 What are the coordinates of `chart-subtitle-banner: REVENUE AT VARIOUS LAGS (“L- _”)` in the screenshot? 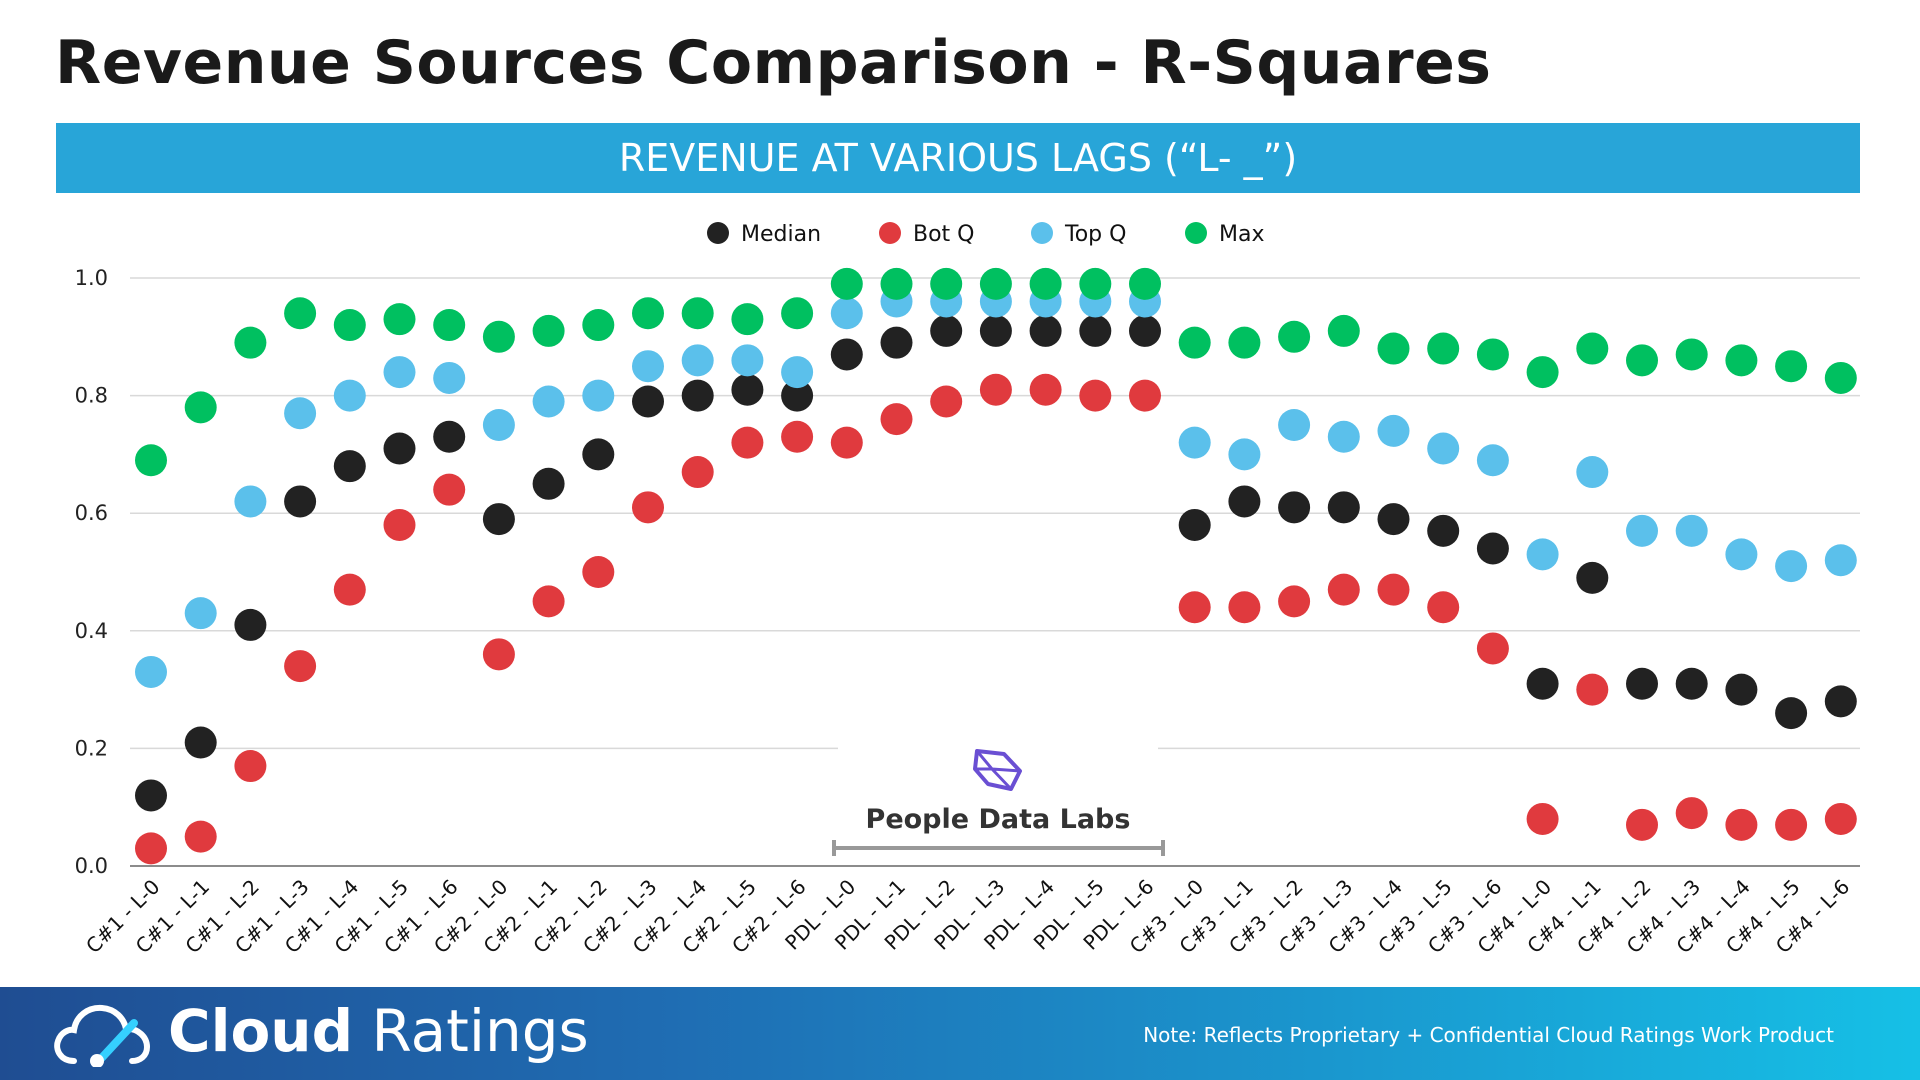 It's located at (958, 158).